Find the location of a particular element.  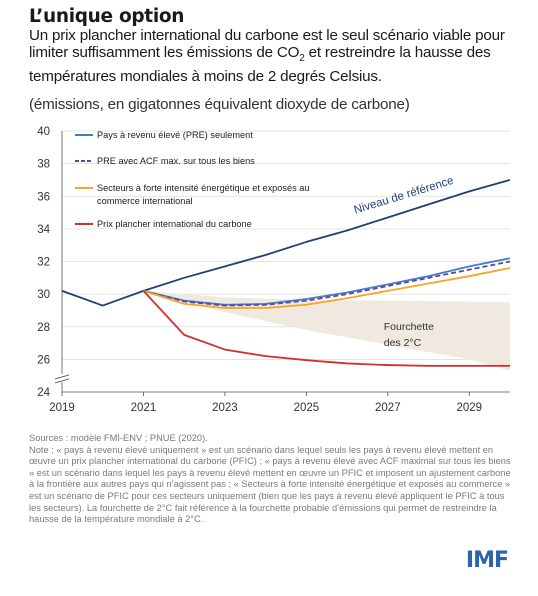

y-tick-label: 38 is located at coordinates (43, 165).